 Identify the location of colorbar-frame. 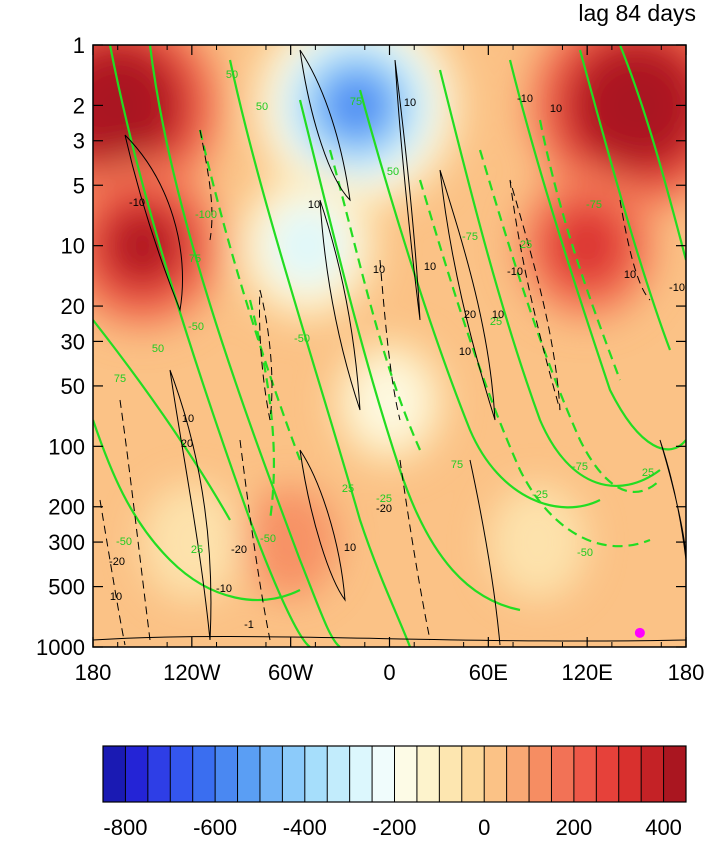
(394, 774).